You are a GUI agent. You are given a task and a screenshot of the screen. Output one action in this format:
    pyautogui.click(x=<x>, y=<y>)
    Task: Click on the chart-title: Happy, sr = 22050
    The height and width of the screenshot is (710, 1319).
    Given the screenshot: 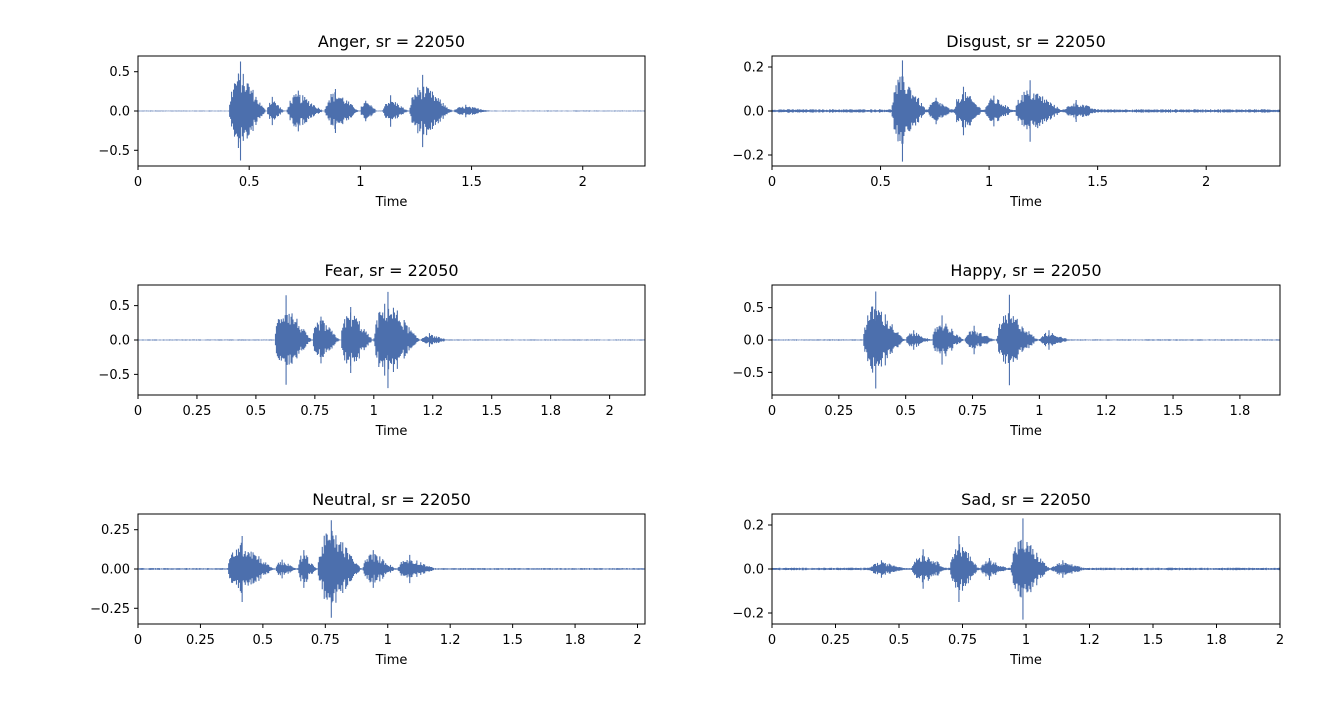 What is the action you would take?
    pyautogui.click(x=1025, y=270)
    